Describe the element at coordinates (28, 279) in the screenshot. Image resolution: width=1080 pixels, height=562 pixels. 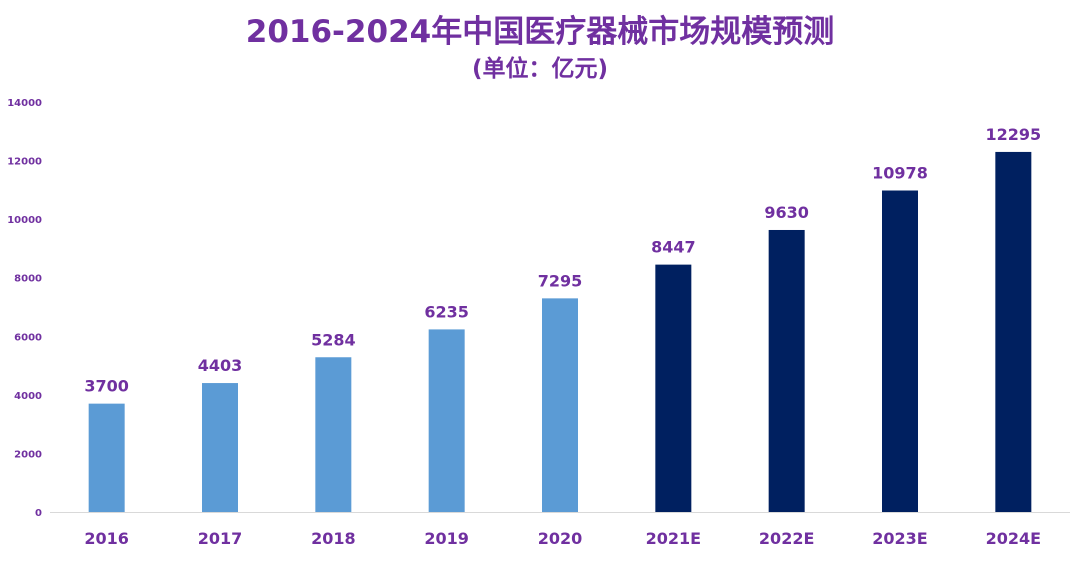
I see `y-tick-label: 8000` at that location.